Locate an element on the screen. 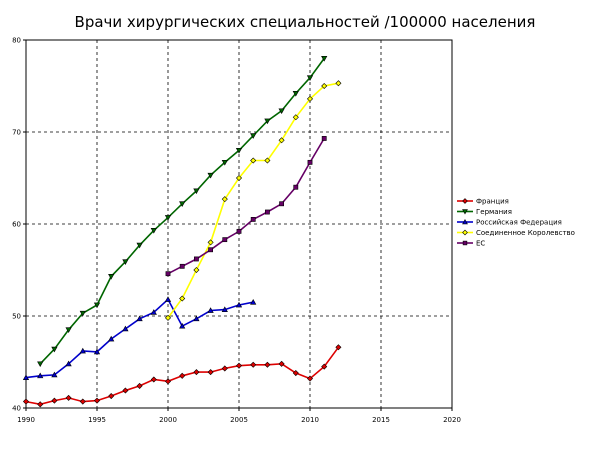  y-tick-label: 60 is located at coordinates (16, 225).